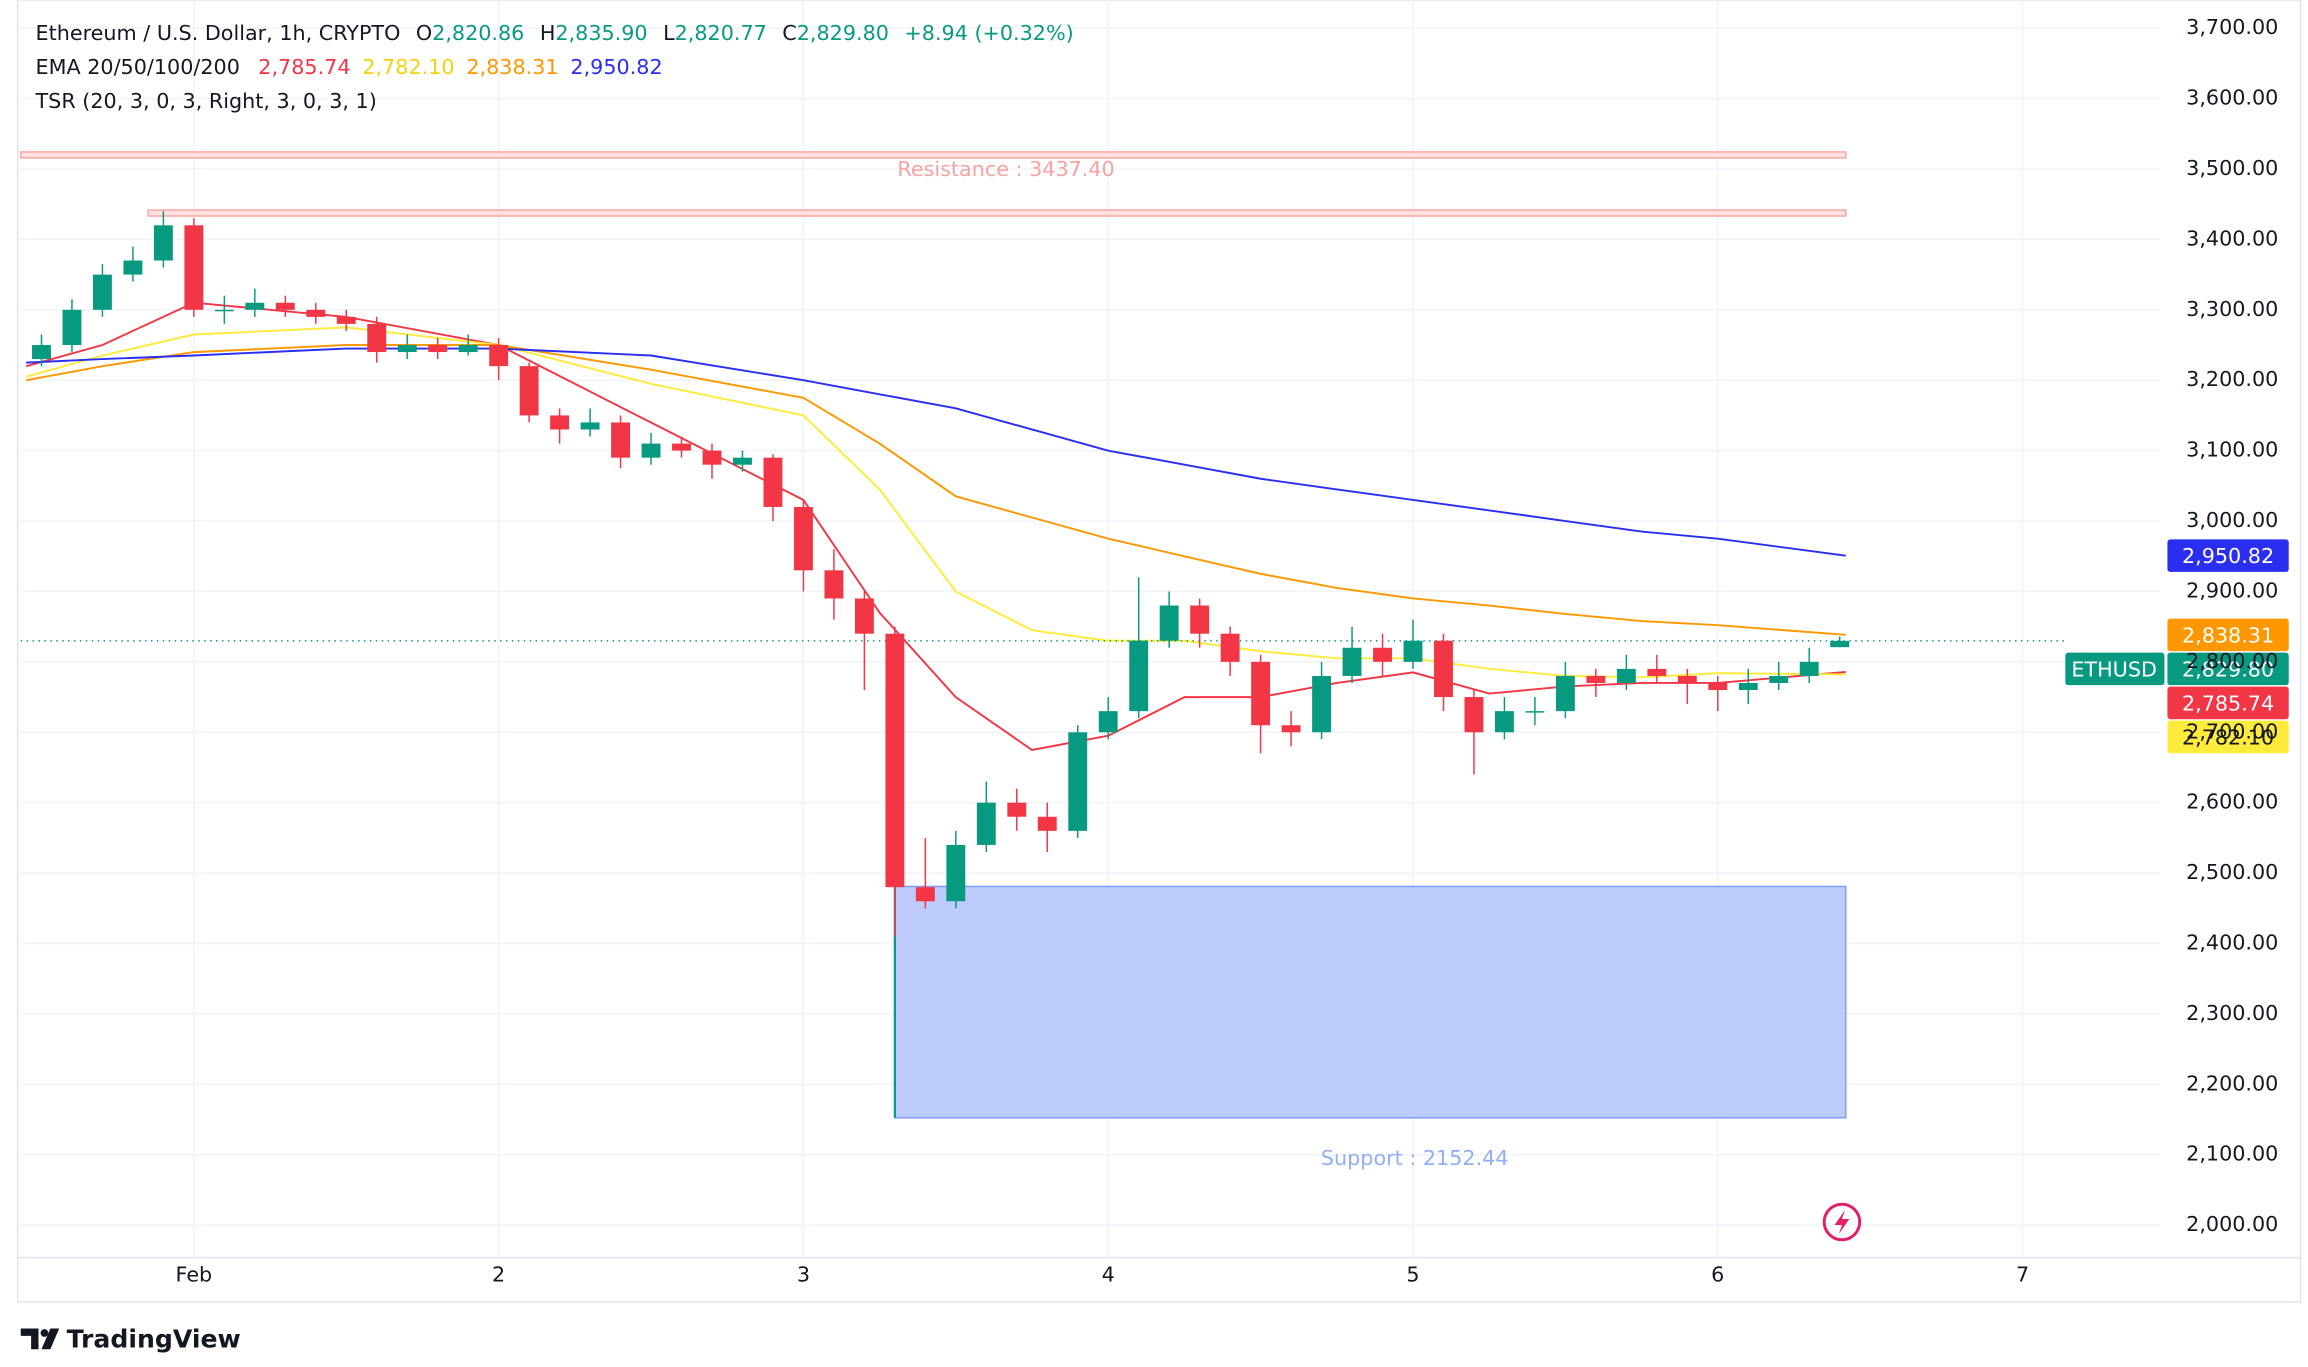 Image resolution: width=2308 pixels, height=1367 pixels. What do you see at coordinates (1370, 1002) in the screenshot?
I see `support-zone` at bounding box center [1370, 1002].